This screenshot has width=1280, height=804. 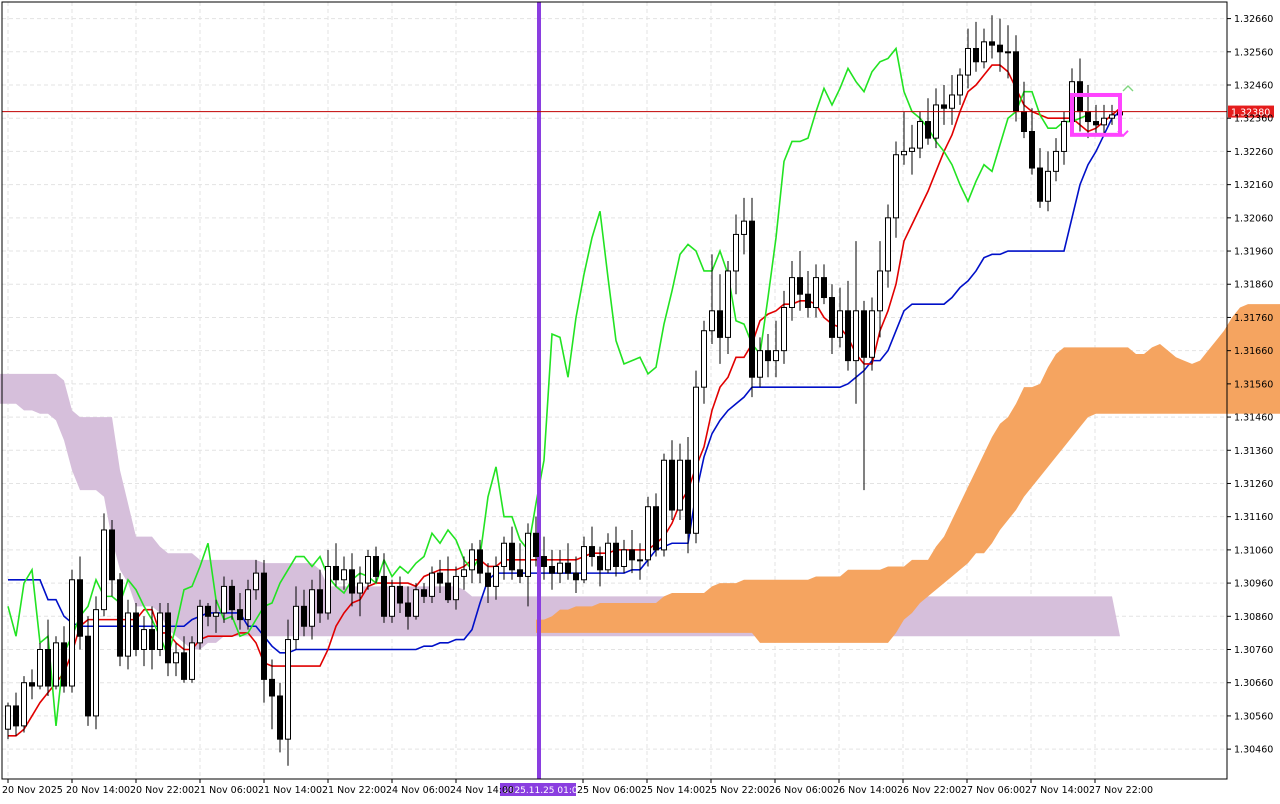 What do you see at coordinates (1253, 484) in the screenshot?
I see `y-tick-label: 1.31260` at bounding box center [1253, 484].